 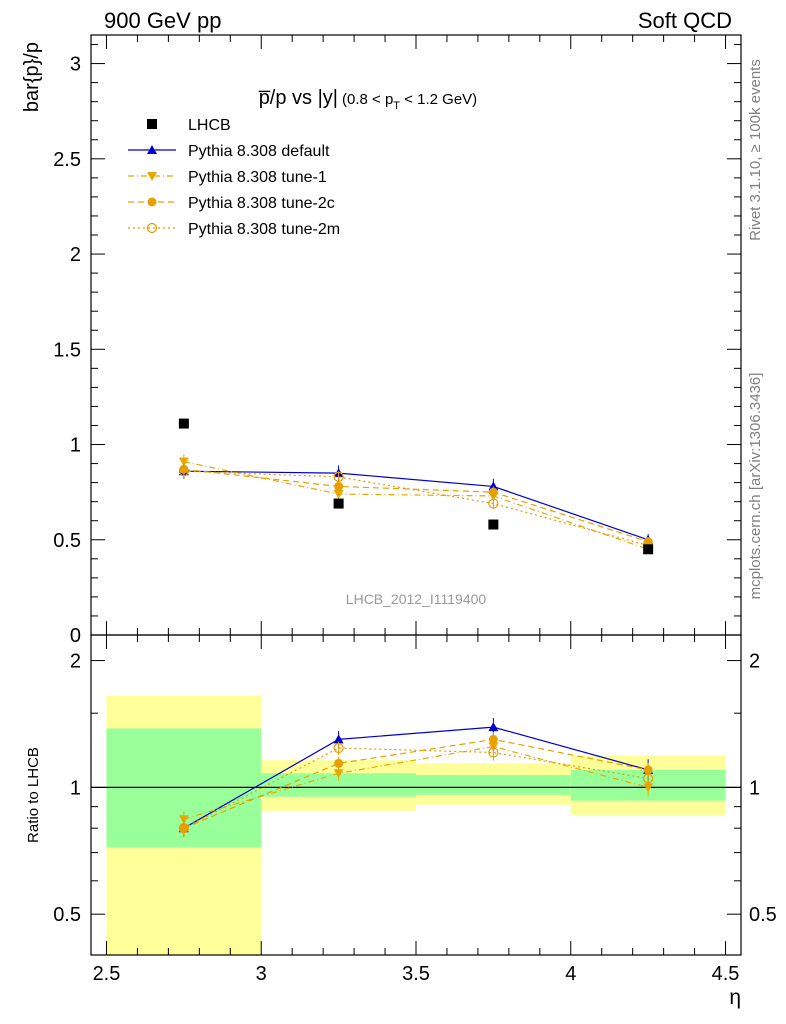 I want to click on main-marks, so click(x=416, y=486).